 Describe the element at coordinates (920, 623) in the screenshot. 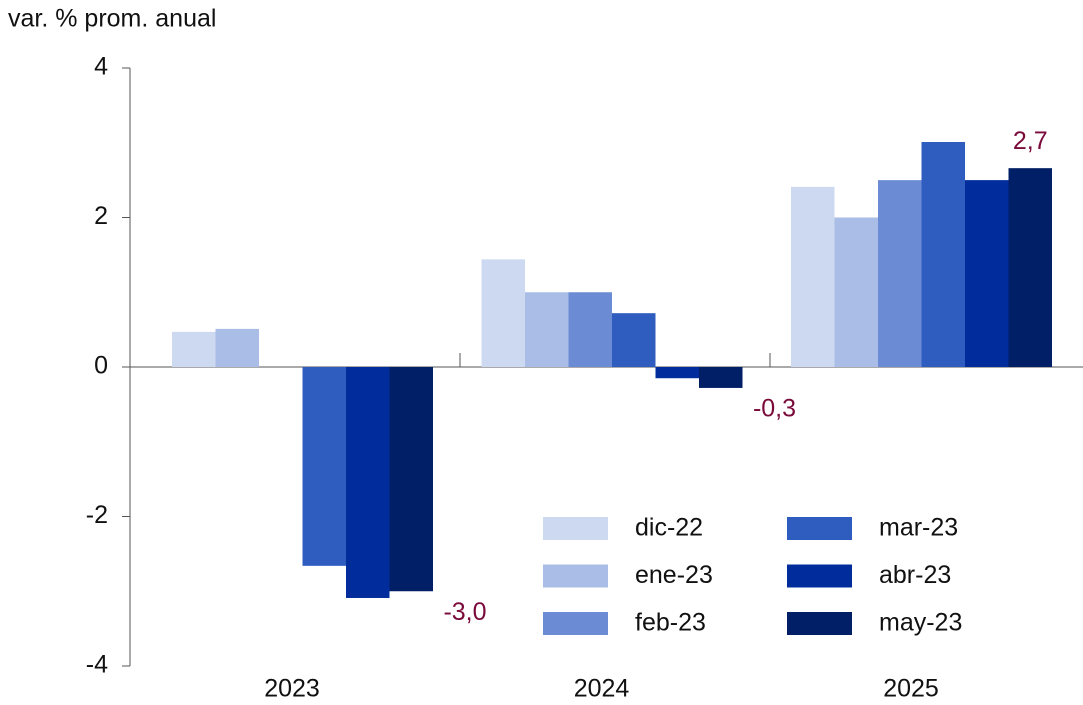

I see `legend-label: may-23` at that location.